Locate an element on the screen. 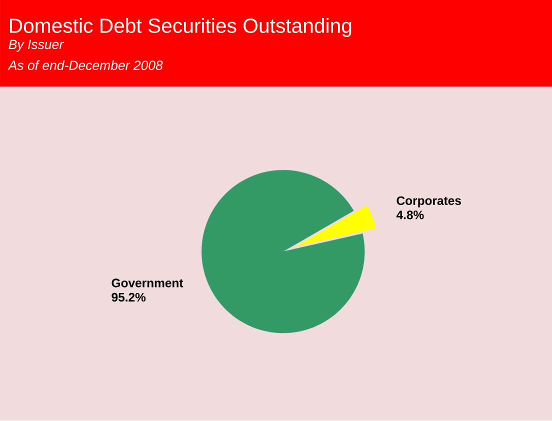  chart-title: Domestic Debt Securities Outstanding is located at coordinates (181, 28).